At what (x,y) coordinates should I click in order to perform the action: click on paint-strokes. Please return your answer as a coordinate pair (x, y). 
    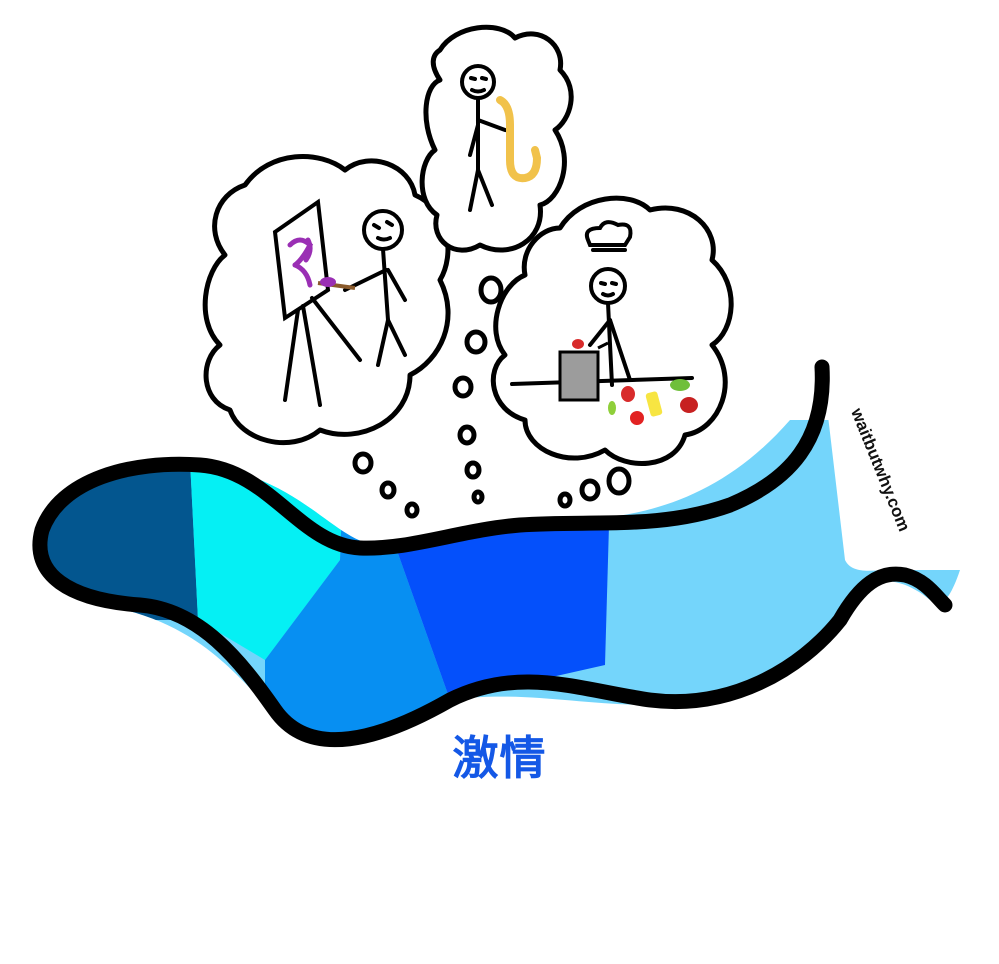
    Looking at the image, I should click on (300, 262).